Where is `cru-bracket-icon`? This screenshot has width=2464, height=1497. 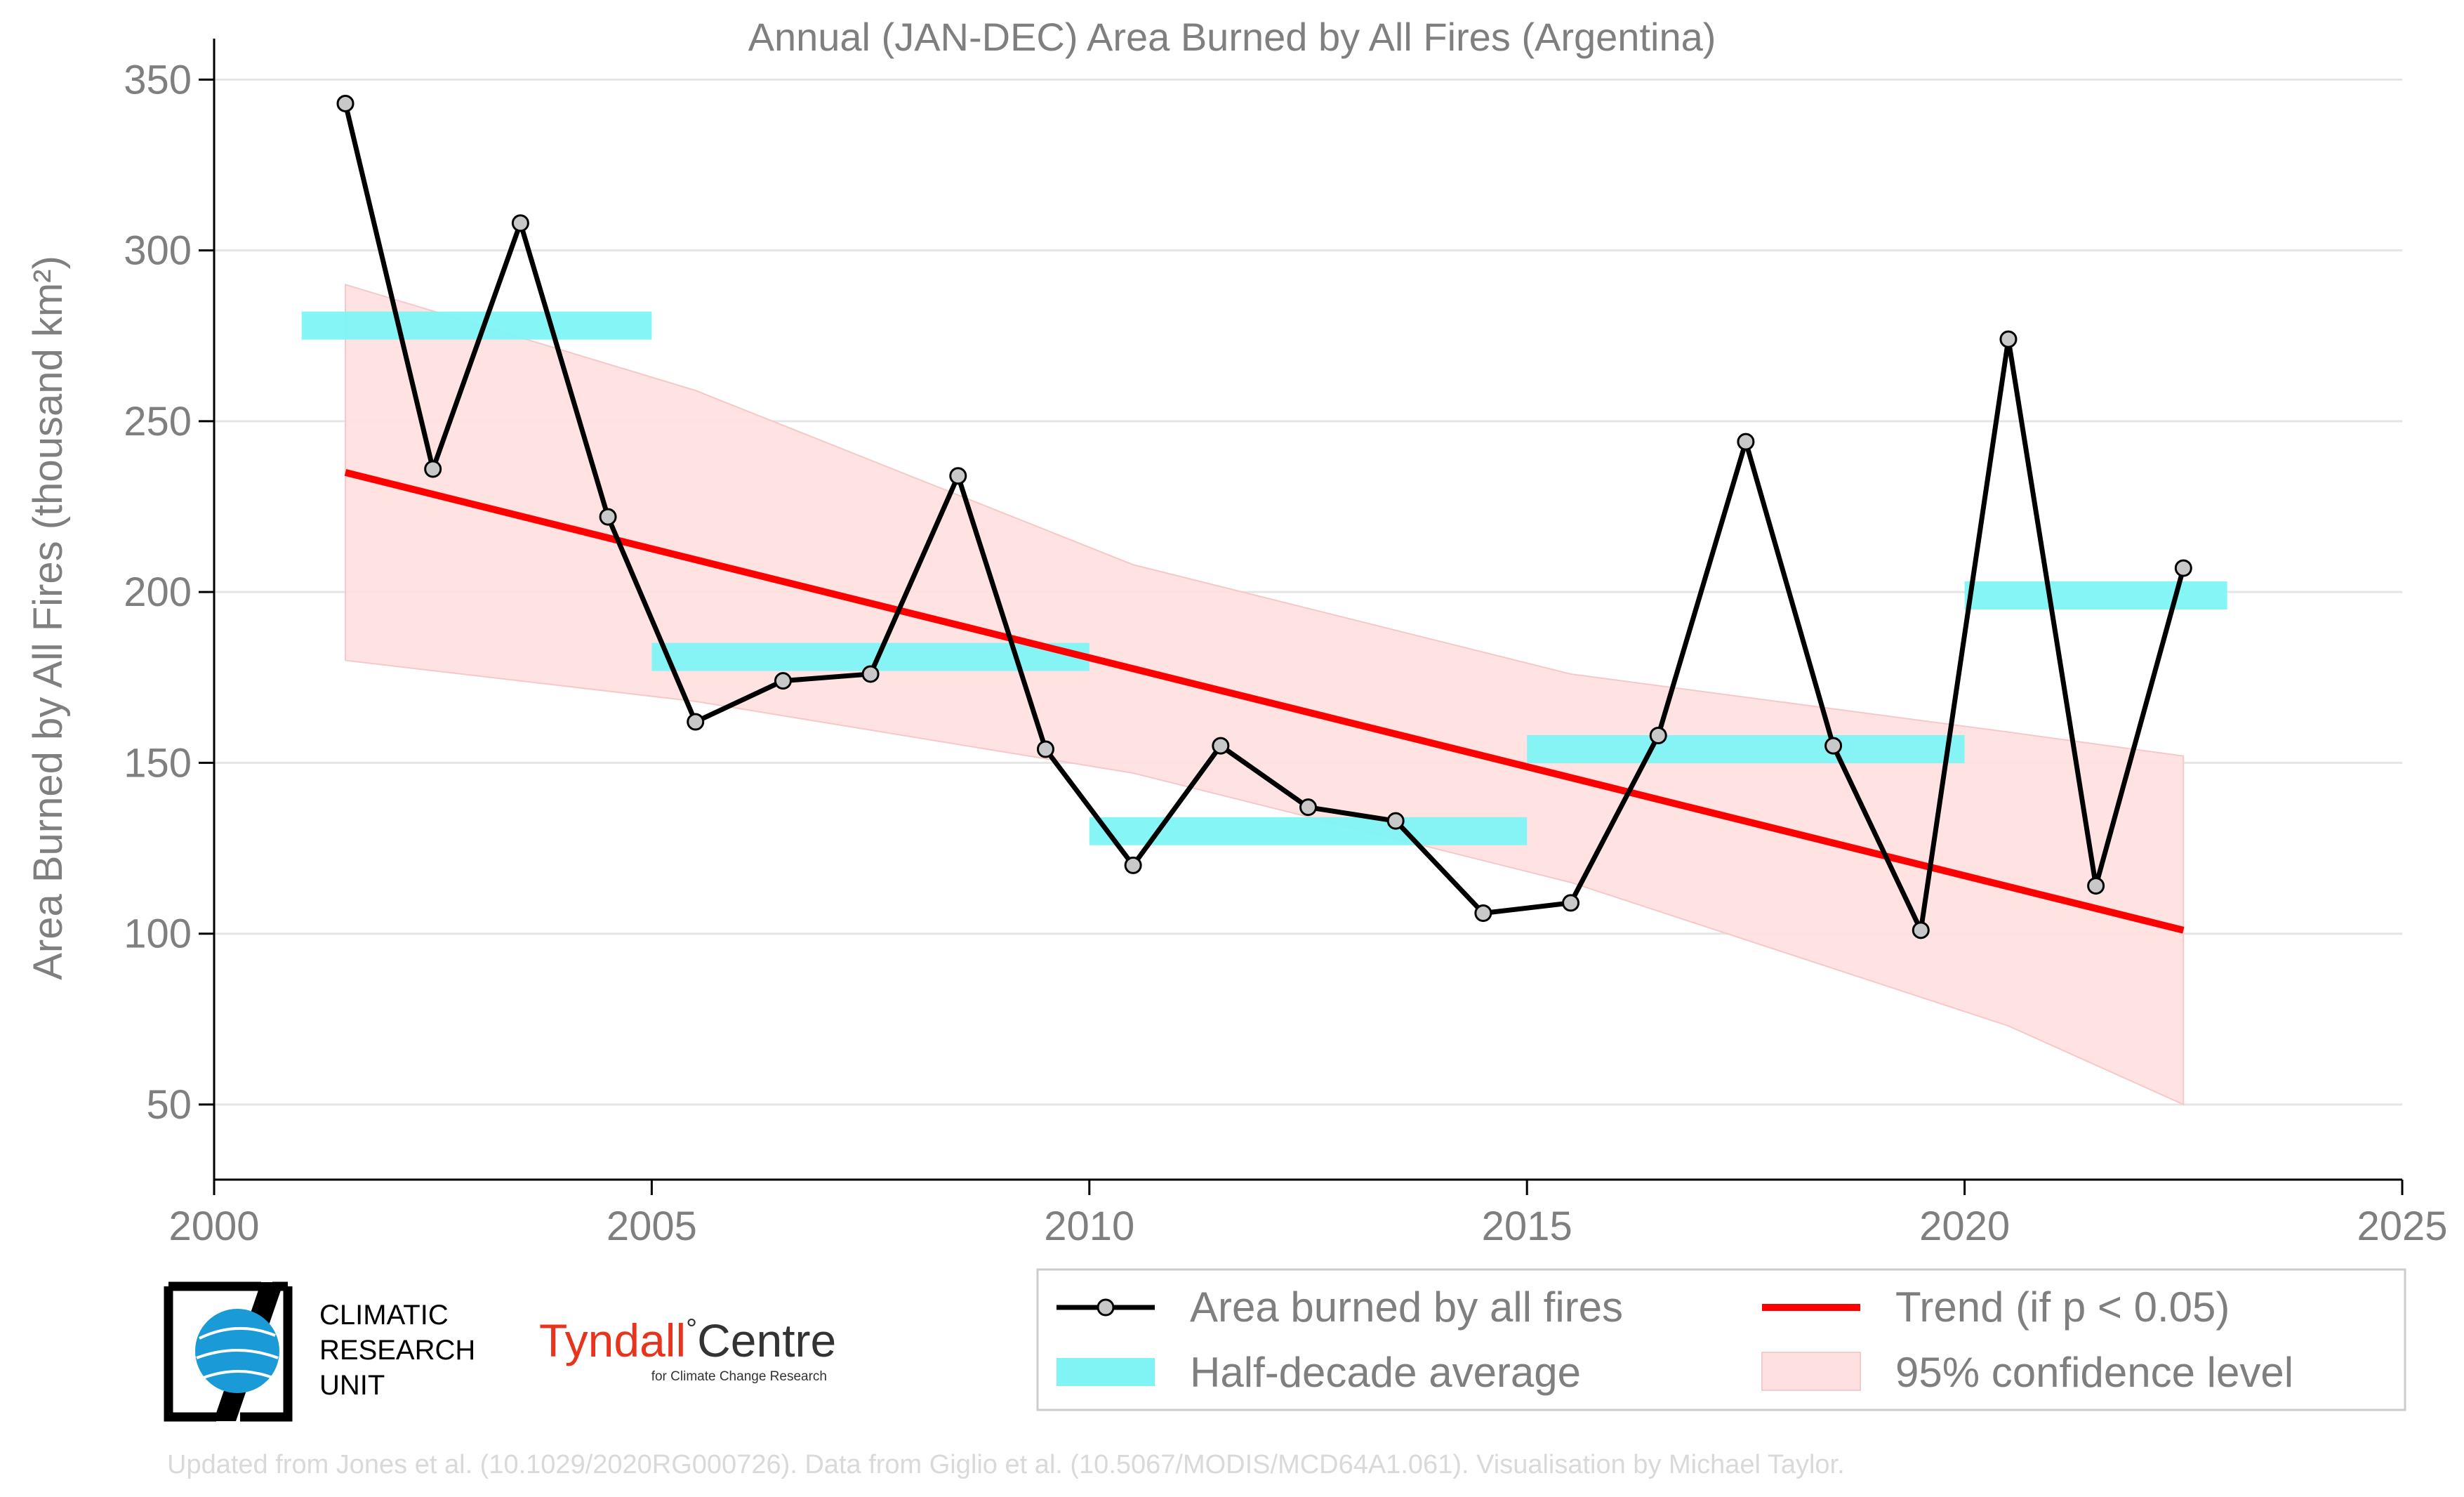
cru-bracket-icon is located at coordinates (228, 1351).